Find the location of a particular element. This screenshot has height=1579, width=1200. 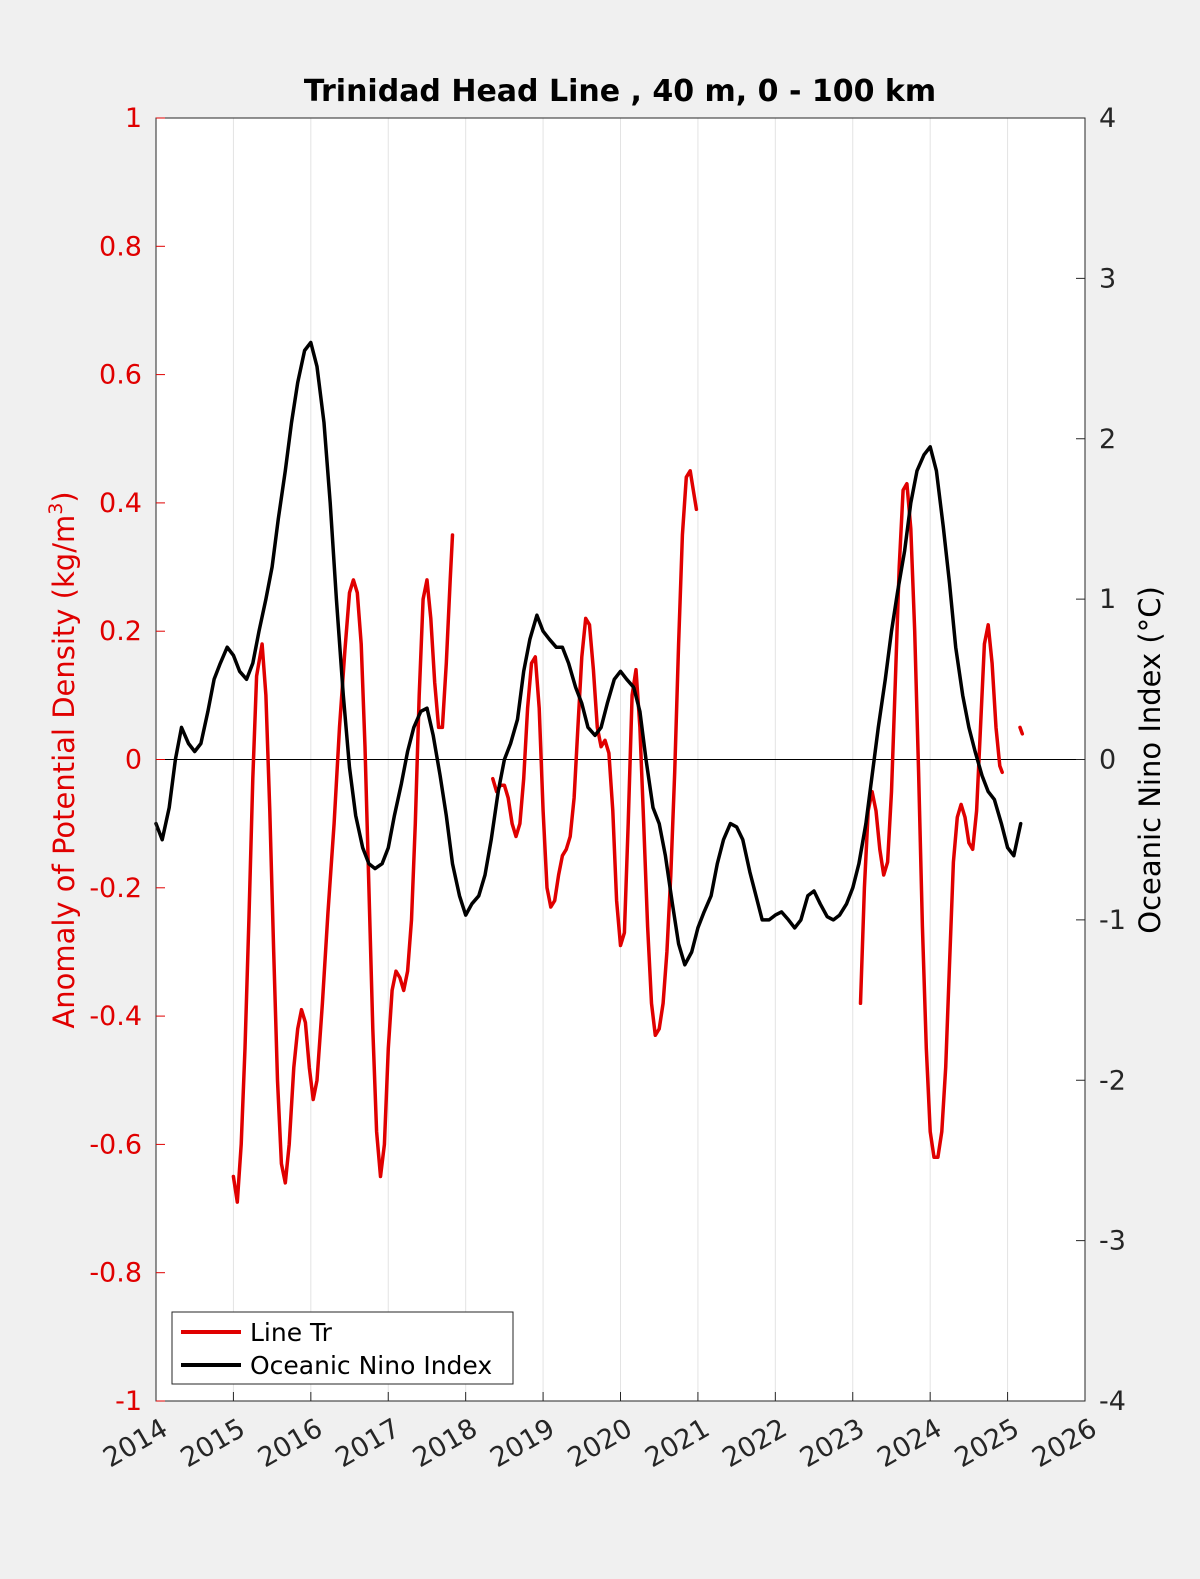

y-left-tick-label: -0.6 is located at coordinates (115, 1144).